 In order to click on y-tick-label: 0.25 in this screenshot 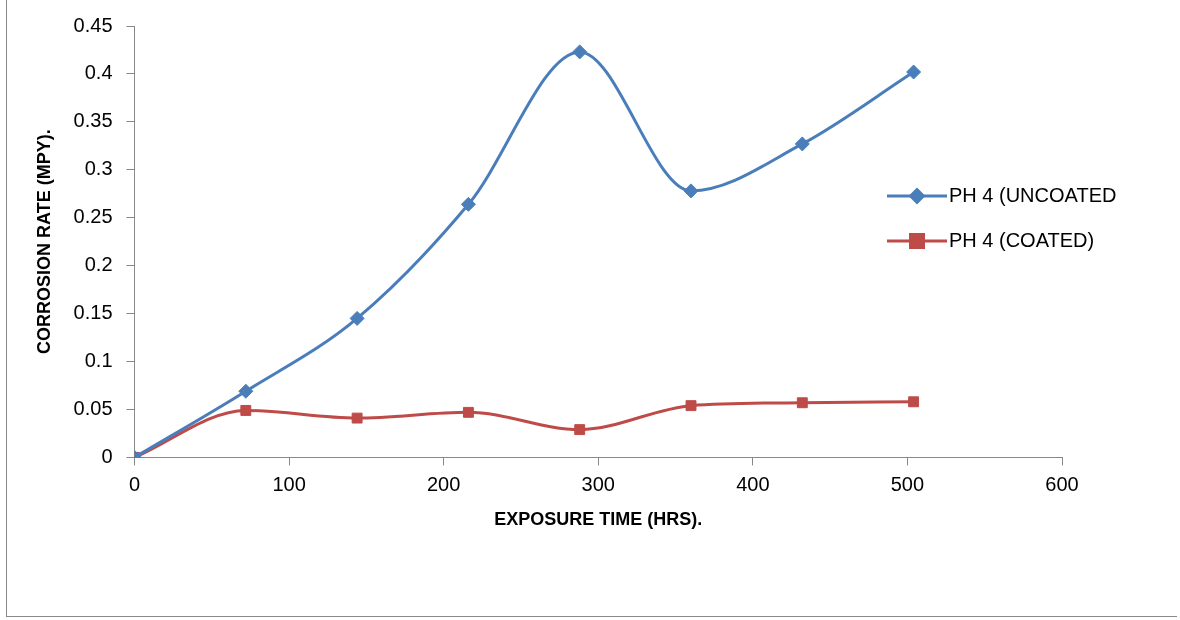, I will do `click(93, 216)`.